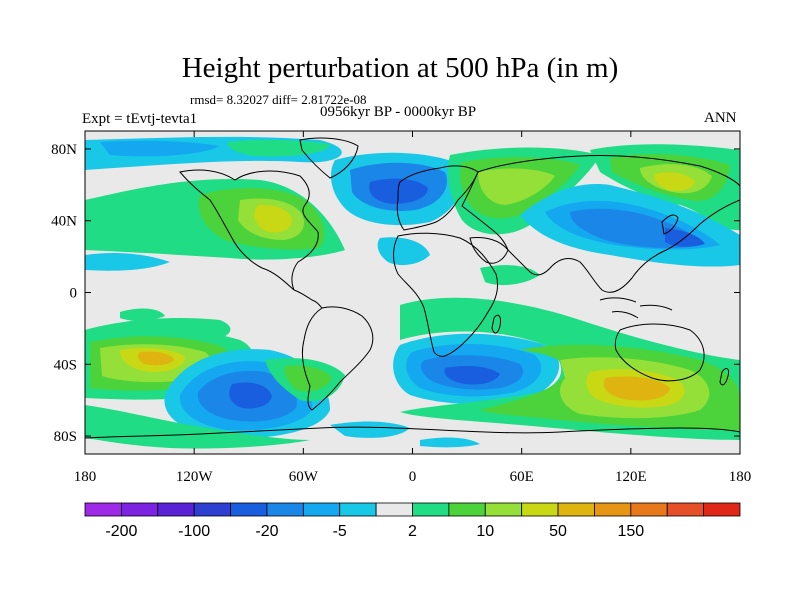 The height and width of the screenshot is (600, 800). What do you see at coordinates (140, 119) in the screenshot?
I see `experiment-label: Expt = tEvtj-tevta1` at bounding box center [140, 119].